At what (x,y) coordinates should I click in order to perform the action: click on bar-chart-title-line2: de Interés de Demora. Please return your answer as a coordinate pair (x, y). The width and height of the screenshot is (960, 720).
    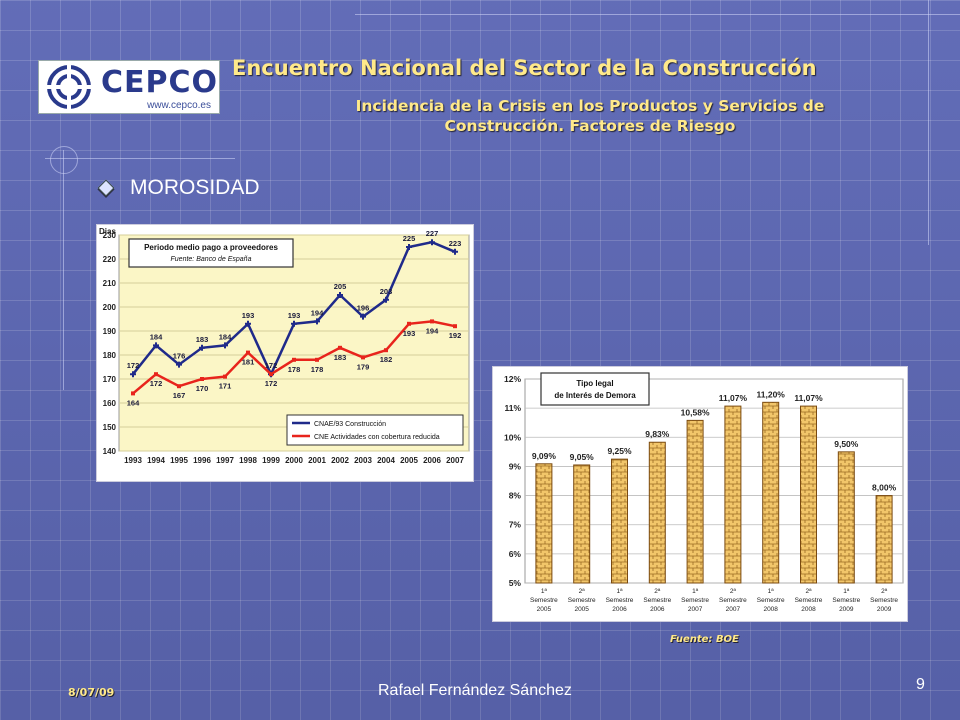
    Looking at the image, I should click on (595, 395).